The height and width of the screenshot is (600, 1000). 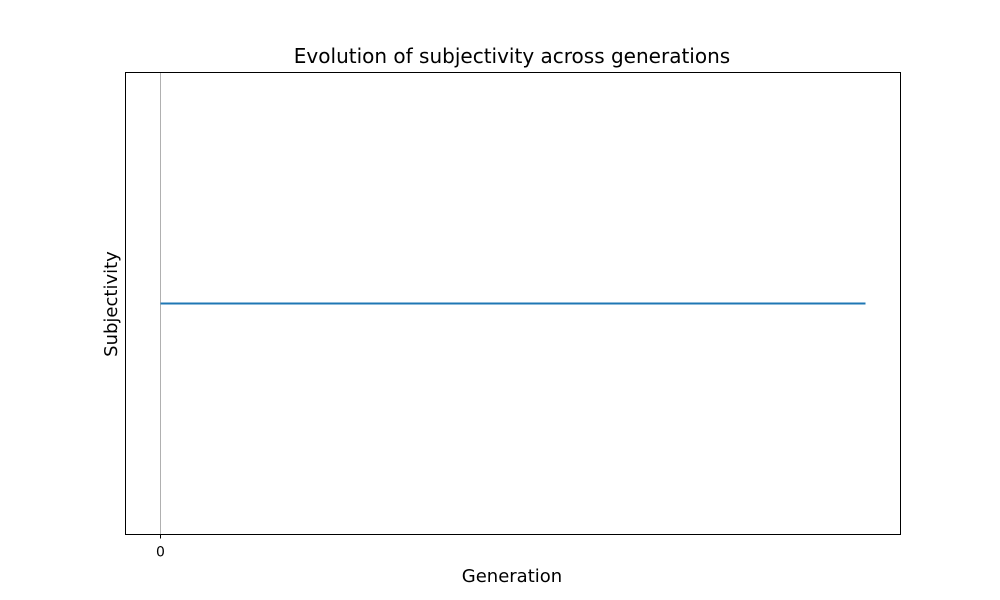 What do you see at coordinates (160, 553) in the screenshot?
I see `x-tick-label: 0` at bounding box center [160, 553].